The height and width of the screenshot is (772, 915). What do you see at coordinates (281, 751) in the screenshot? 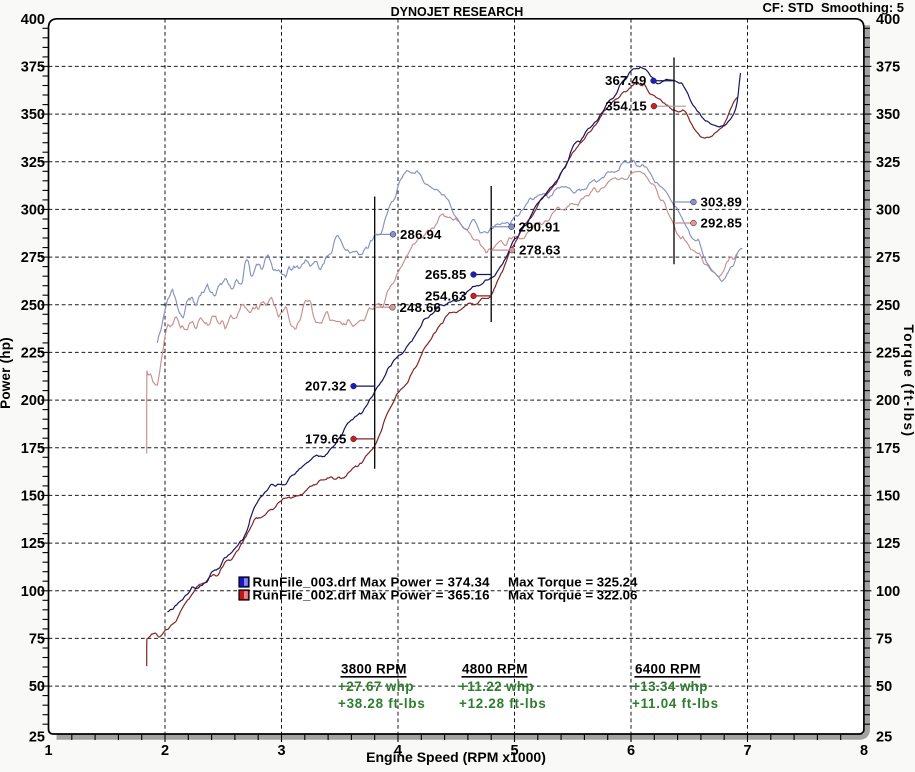
I see `svg-text: 3` at bounding box center [281, 751].